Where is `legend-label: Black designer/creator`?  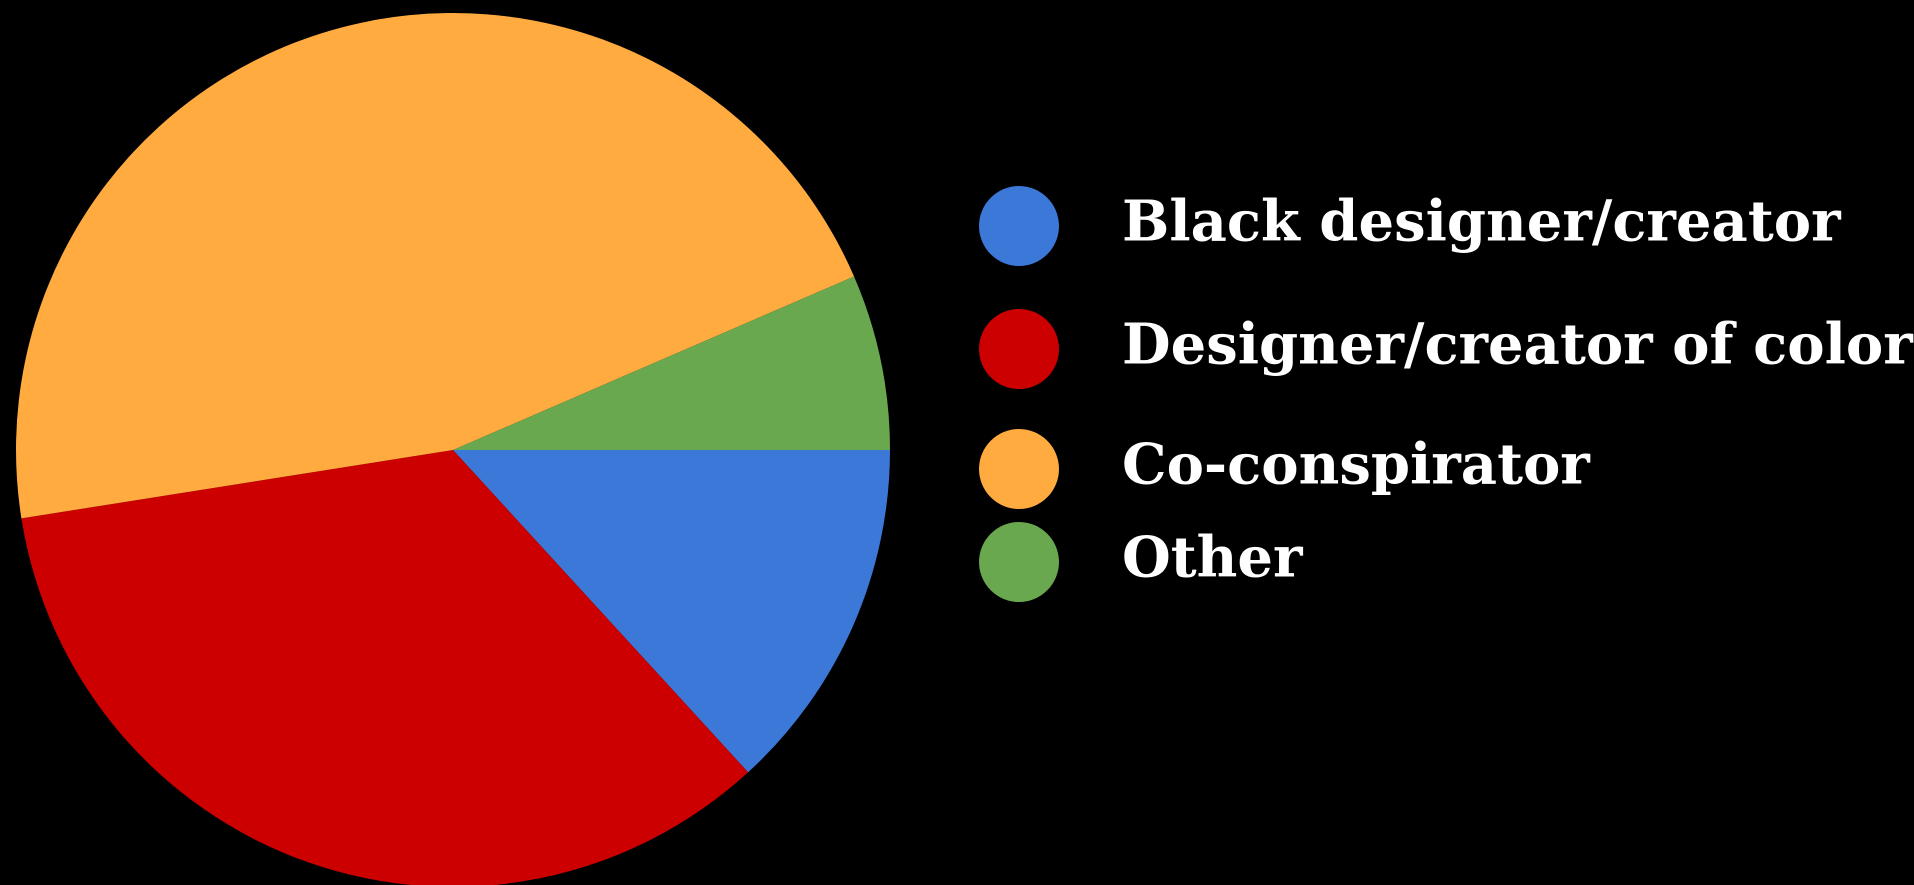 legend-label: Black designer/creator is located at coordinates (1482, 222).